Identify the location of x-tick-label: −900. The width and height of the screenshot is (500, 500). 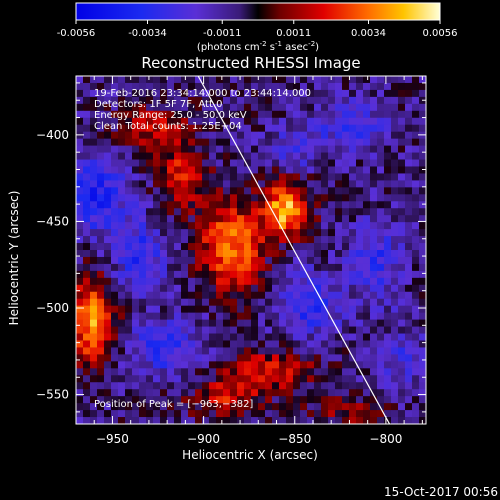
(203, 439).